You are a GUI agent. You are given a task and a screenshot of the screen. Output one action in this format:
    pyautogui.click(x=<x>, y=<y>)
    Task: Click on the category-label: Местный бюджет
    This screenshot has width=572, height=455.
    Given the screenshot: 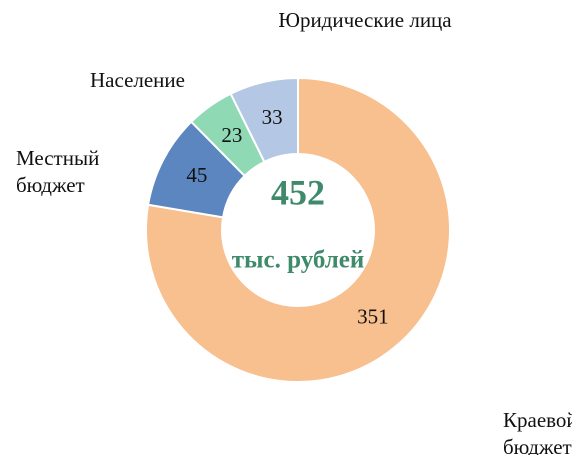 What is the action you would take?
    pyautogui.click(x=57, y=171)
    